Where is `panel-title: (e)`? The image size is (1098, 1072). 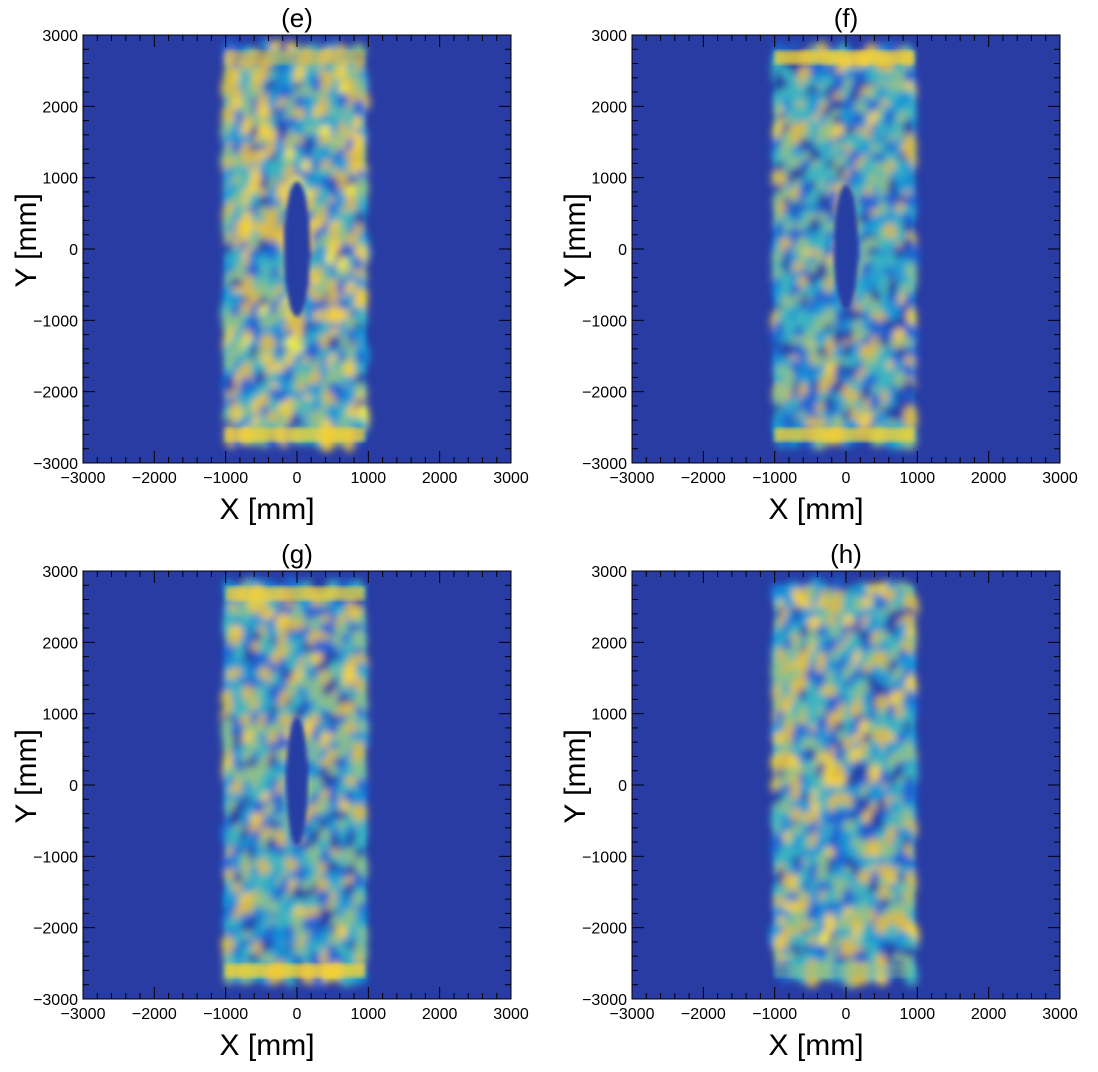 panel-title: (e) is located at coordinates (297, 18).